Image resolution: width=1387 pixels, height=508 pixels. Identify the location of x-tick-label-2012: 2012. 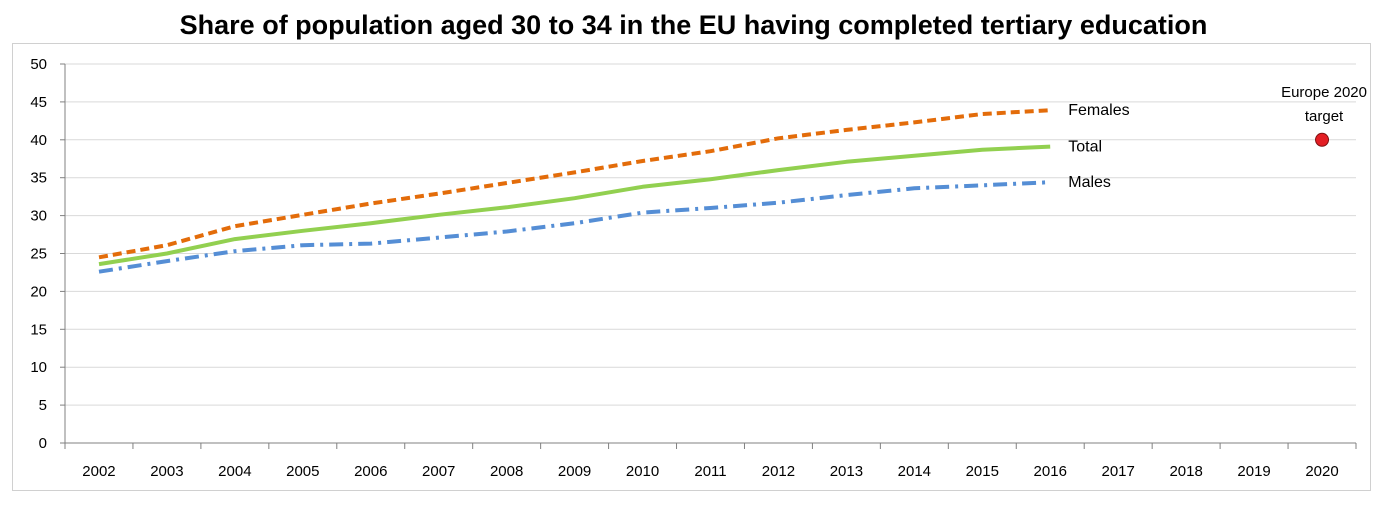
(778, 471).